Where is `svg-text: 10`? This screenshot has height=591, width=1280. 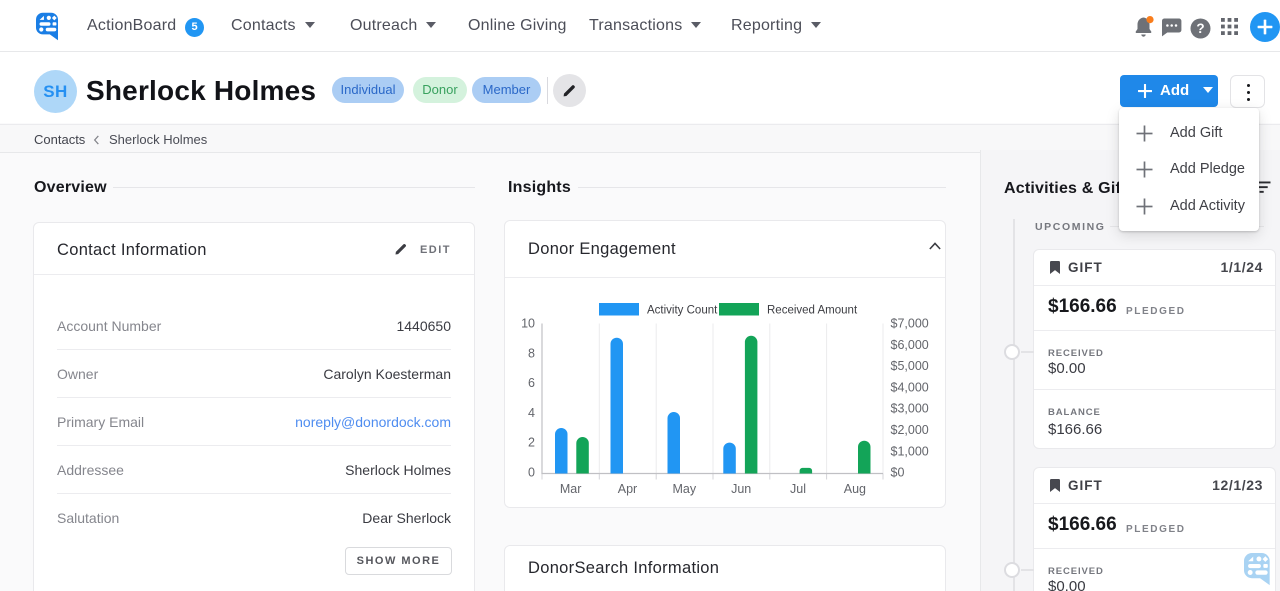 svg-text: 10 is located at coordinates (528, 324).